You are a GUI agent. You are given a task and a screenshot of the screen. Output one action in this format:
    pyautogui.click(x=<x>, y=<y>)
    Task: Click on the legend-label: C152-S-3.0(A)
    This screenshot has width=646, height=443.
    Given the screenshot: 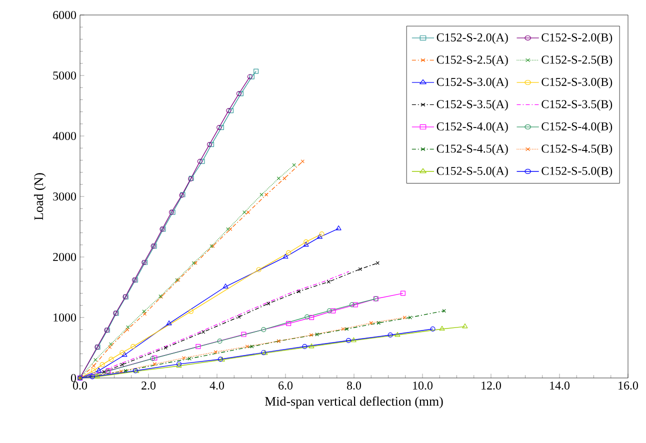 What is the action you would take?
    pyautogui.click(x=472, y=83)
    